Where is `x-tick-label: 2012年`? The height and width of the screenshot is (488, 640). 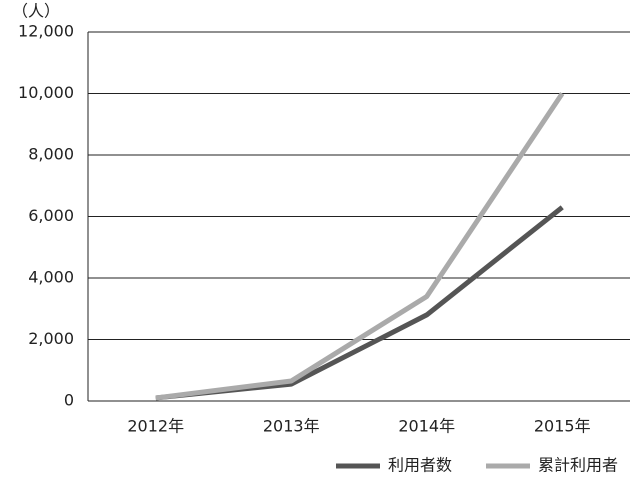
x-tick-label: 2012年 is located at coordinates (155, 426).